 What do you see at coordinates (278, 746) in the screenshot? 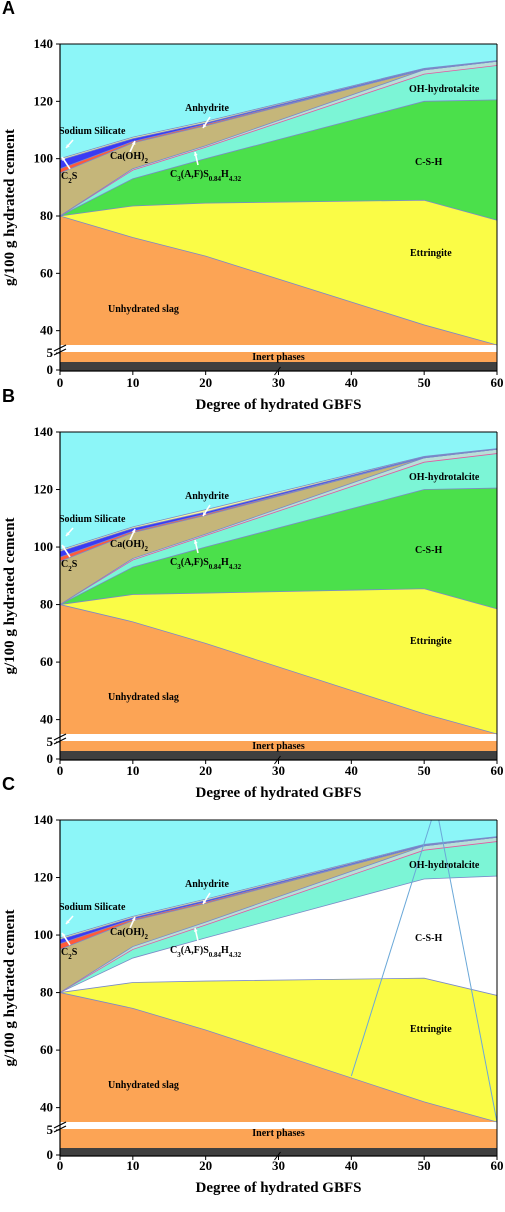
I see `inert-band-orange` at bounding box center [278, 746].